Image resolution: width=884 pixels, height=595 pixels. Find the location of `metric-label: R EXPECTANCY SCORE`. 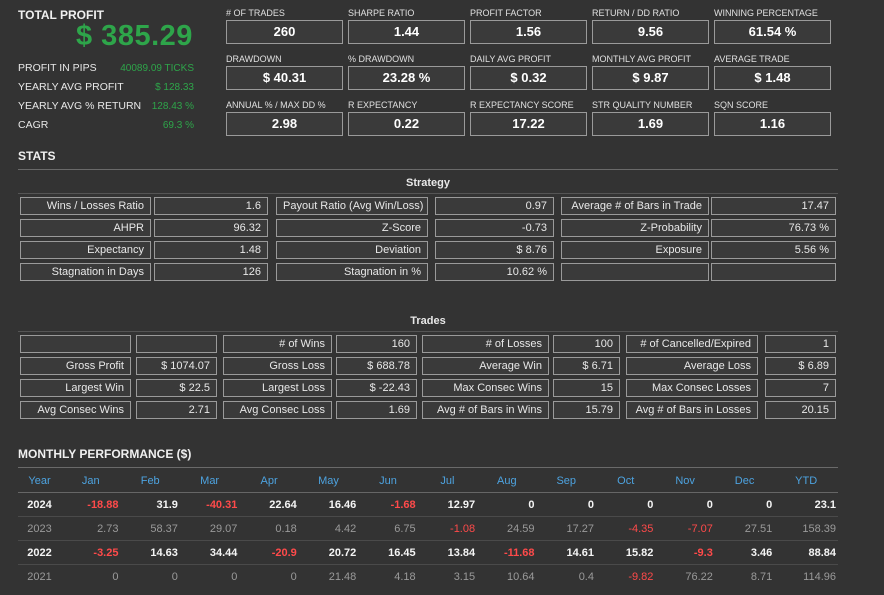

metric-label: R EXPECTANCY SCORE is located at coordinates (522, 105).